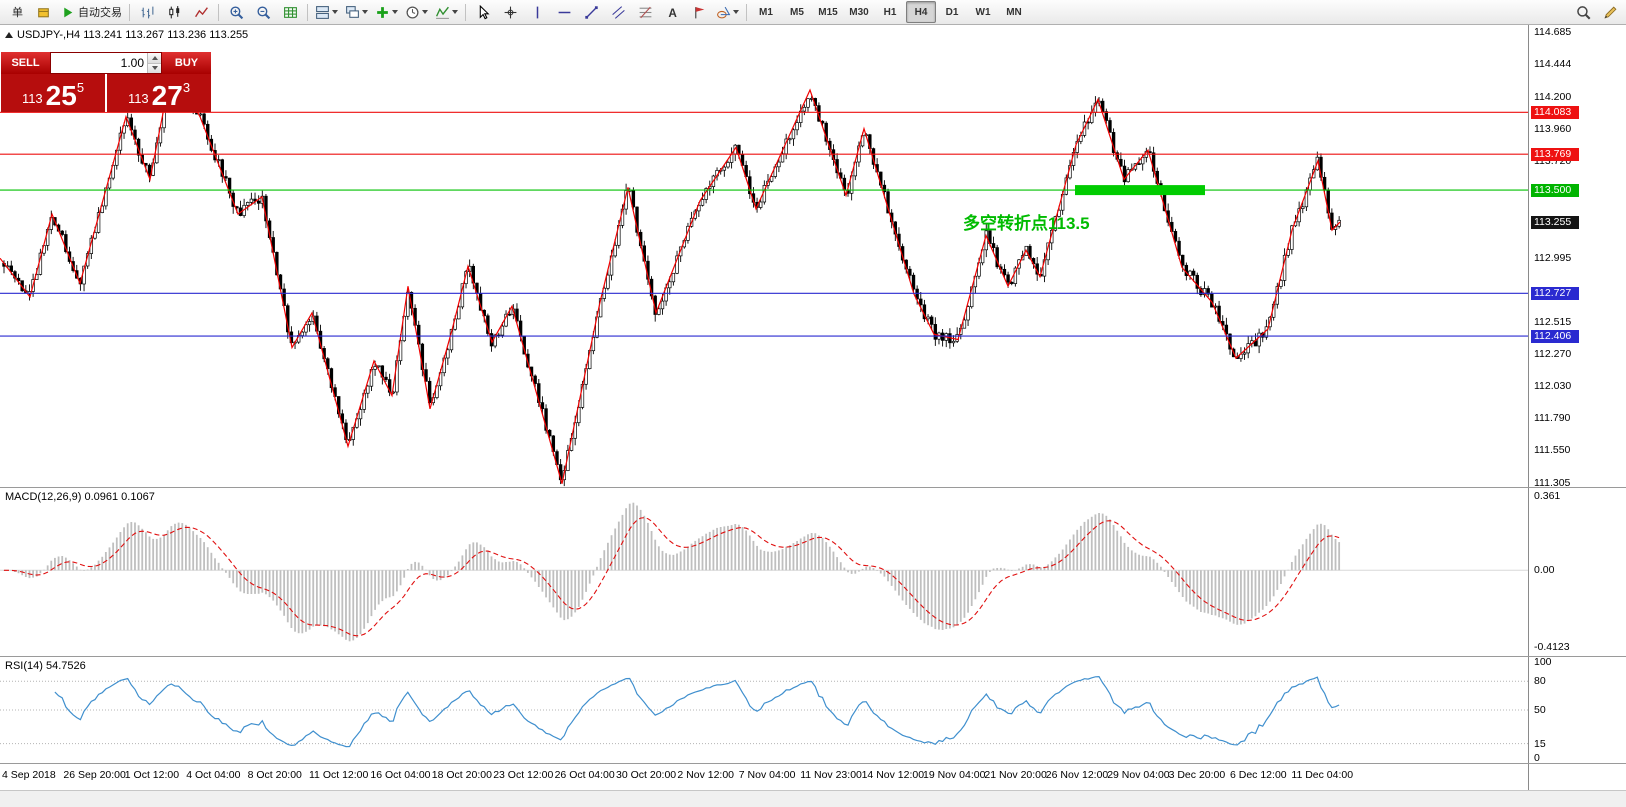 Image resolution: width=1626 pixels, height=807 pixels. I want to click on vline-icon, so click(537, 12).